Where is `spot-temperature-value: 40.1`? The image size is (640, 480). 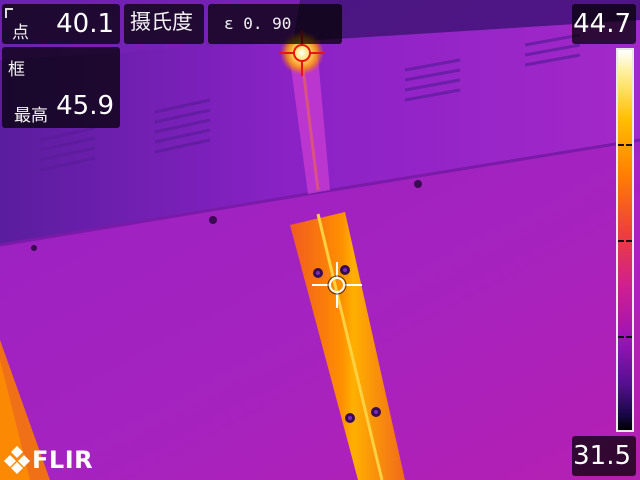
spot-temperature-value: 40.1 is located at coordinates (85, 24).